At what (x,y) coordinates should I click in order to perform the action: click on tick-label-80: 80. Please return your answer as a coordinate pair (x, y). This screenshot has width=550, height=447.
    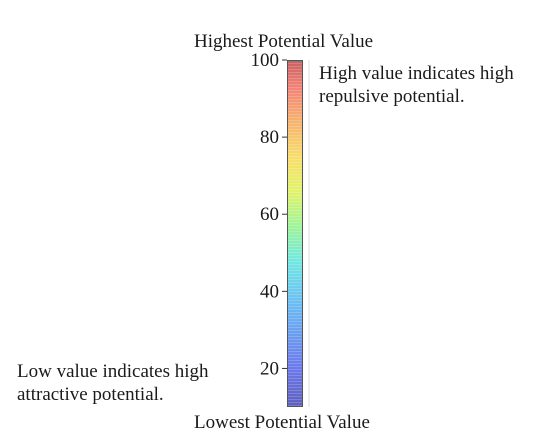
    Looking at the image, I should click on (269, 137).